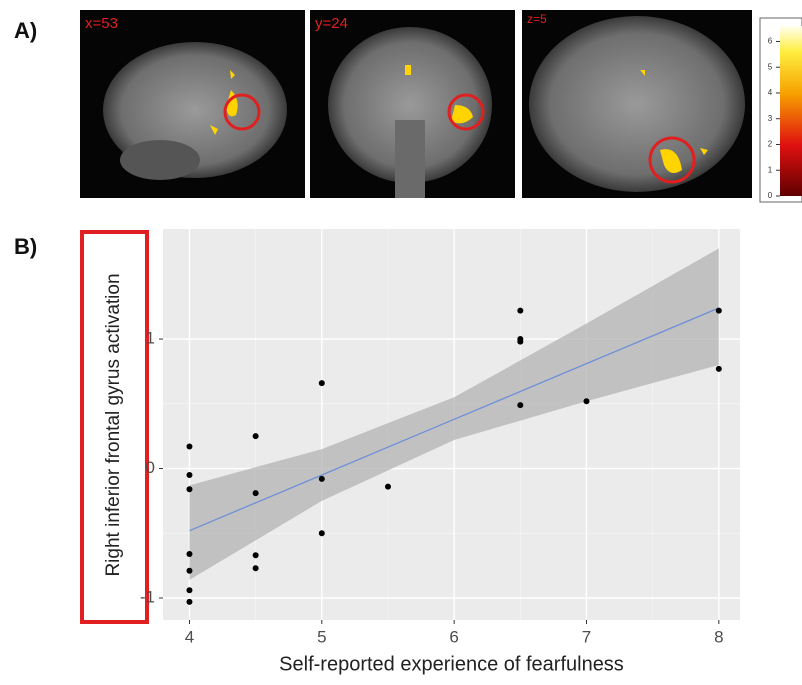  I want to click on y-tick-label: 0, so click(150, 467).